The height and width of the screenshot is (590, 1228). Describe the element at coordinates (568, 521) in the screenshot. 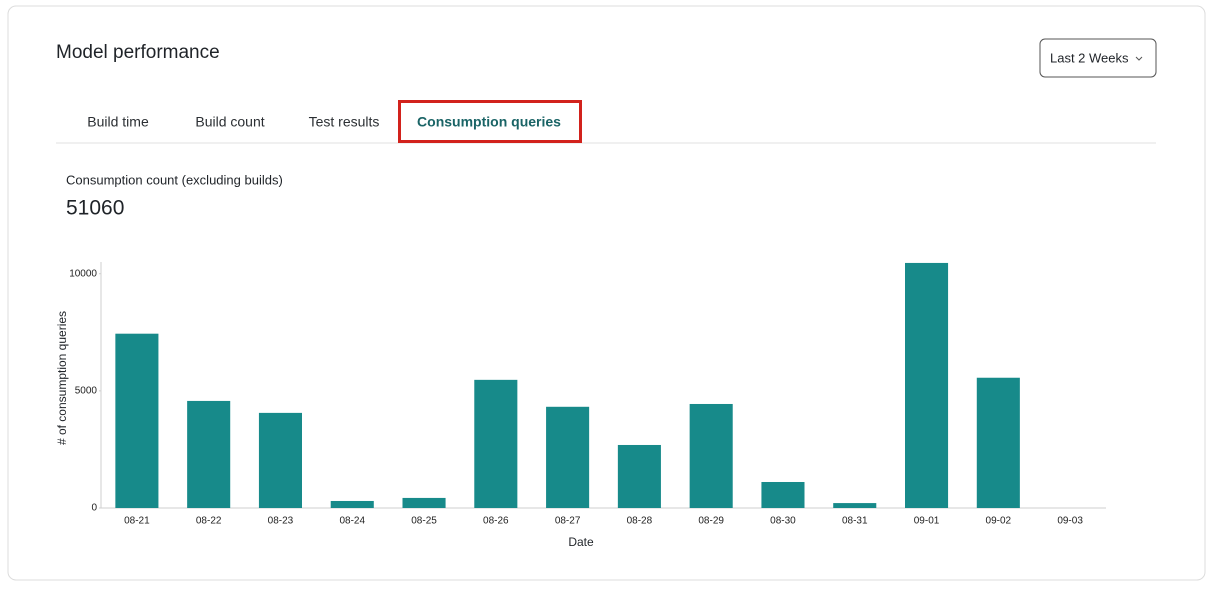

I see `x-tick-label: 08-27` at that location.